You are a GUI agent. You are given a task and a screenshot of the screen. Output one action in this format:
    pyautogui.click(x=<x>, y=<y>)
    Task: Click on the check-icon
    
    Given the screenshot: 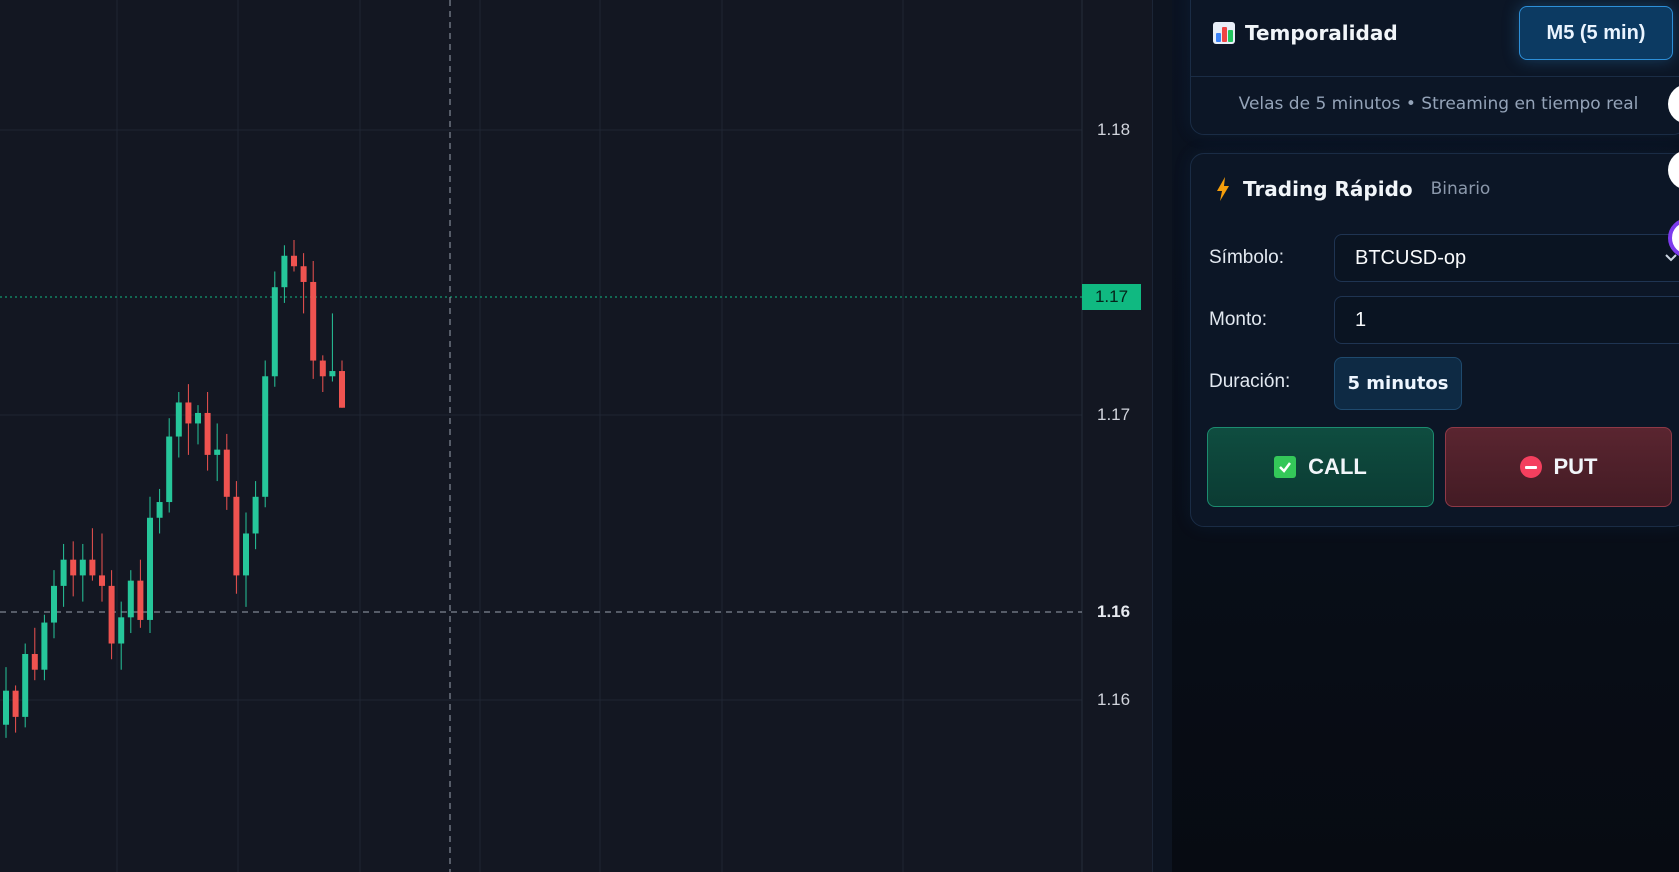 What is the action you would take?
    pyautogui.click(x=1285, y=467)
    